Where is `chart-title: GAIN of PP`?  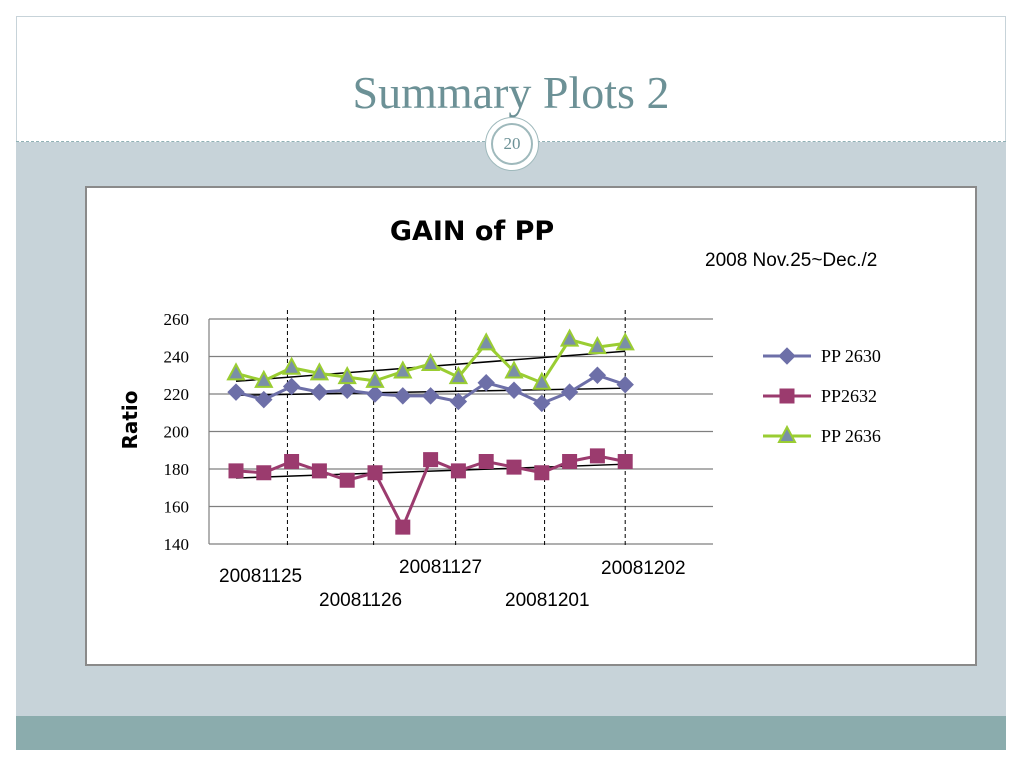
chart-title: GAIN of PP is located at coordinates (472, 231).